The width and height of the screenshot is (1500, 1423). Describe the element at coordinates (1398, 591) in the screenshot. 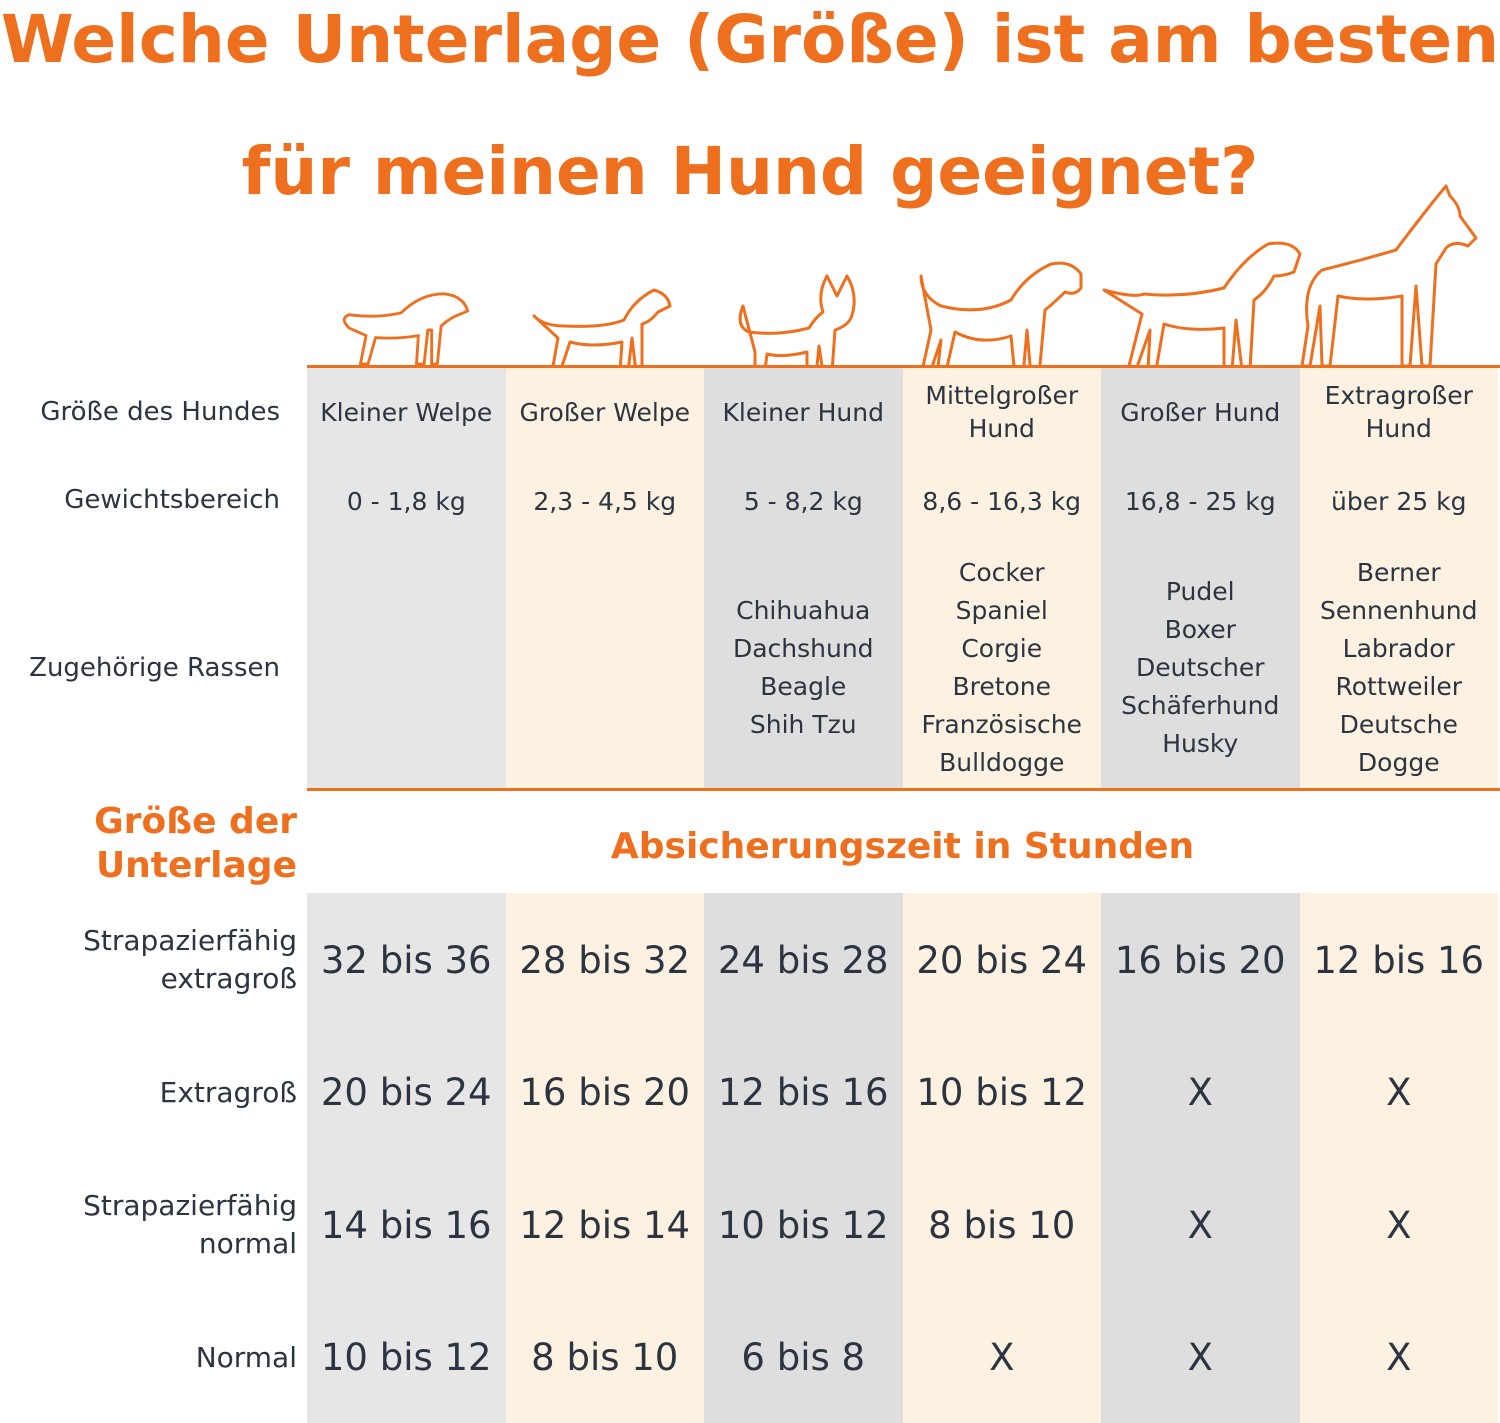

I see `breed-name: Berner Sennenhund` at that location.